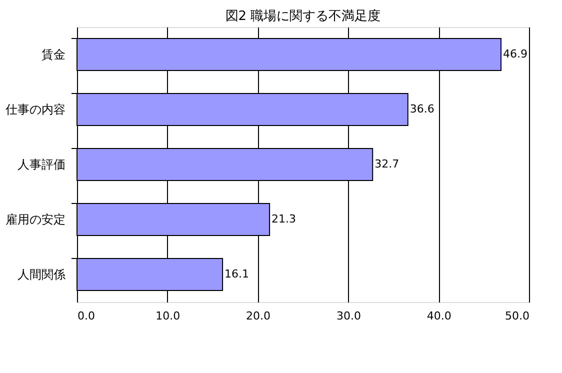 This screenshot has width=562, height=373. Describe the element at coordinates (36, 219) in the screenshot. I see `y-tick-label: 雇用の安定` at that location.